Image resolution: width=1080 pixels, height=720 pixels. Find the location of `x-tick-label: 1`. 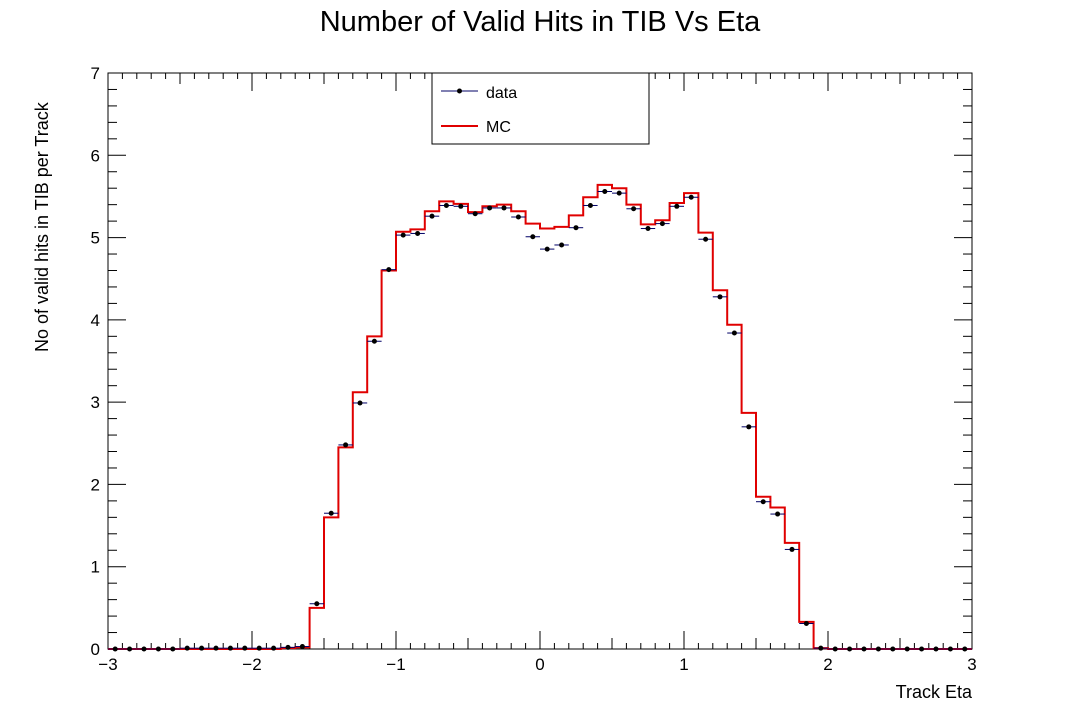

x-tick-label: 1 is located at coordinates (683, 664).